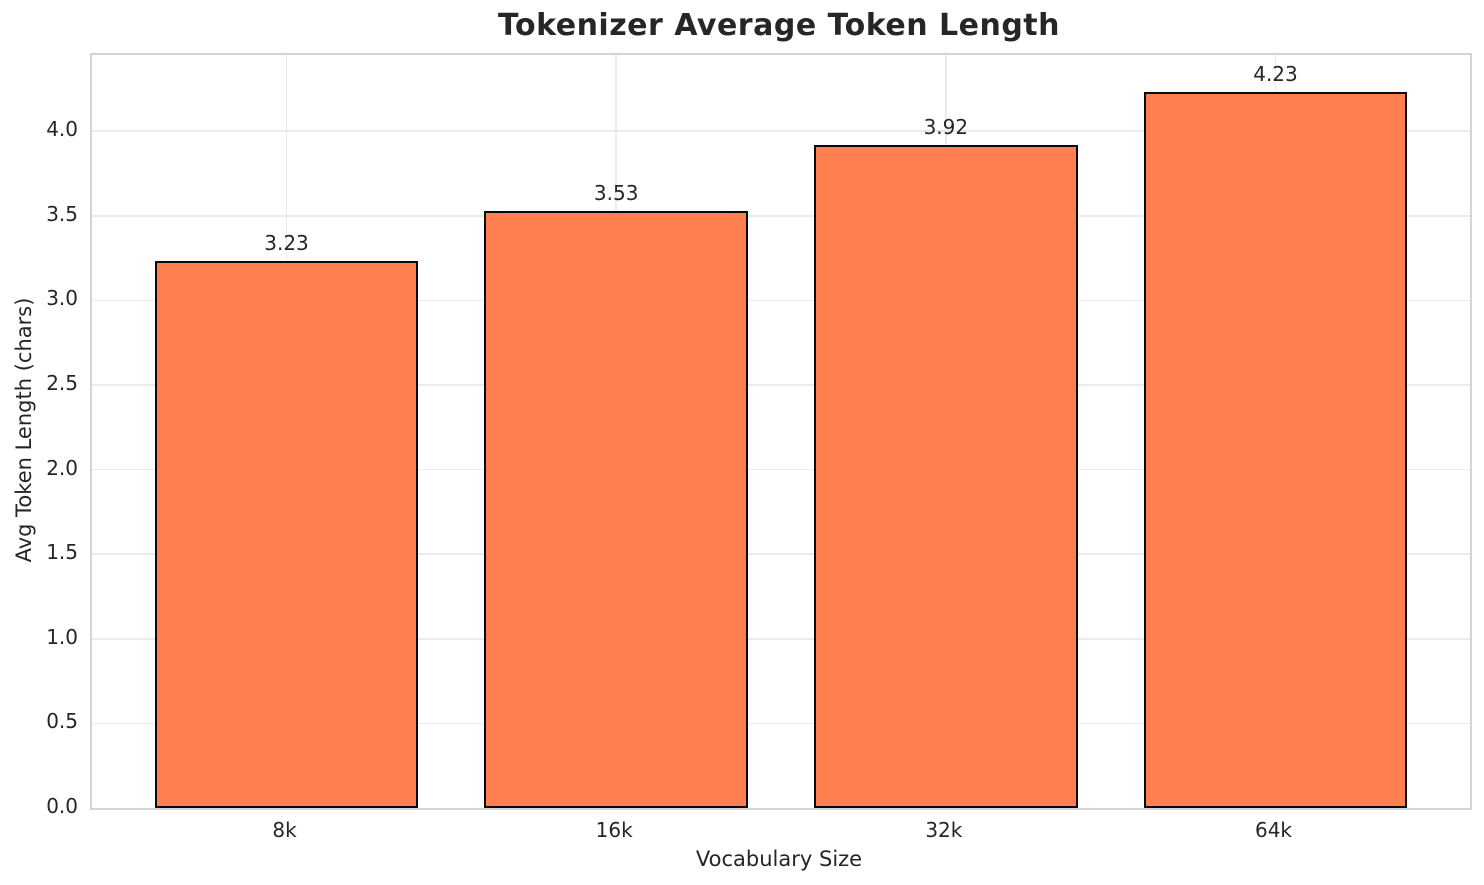  What do you see at coordinates (944, 830) in the screenshot?
I see `x-tick-label: 32k` at bounding box center [944, 830].